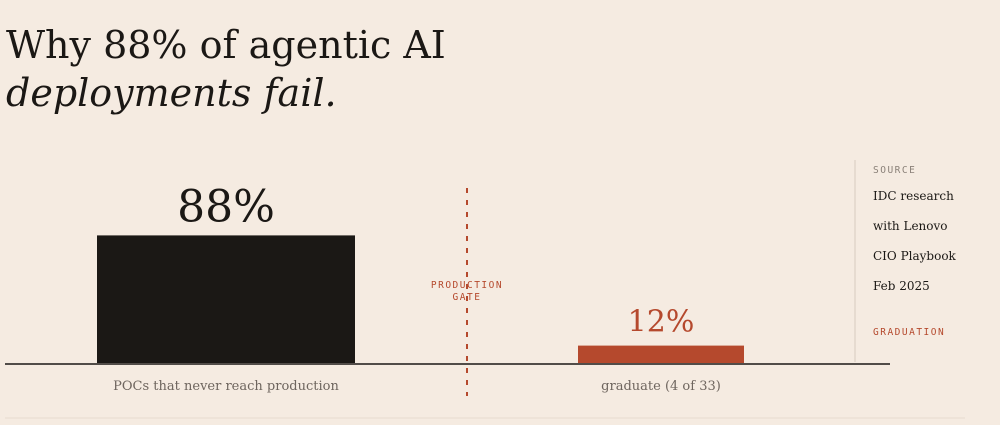 The width and height of the screenshot is (1000, 425). Describe the element at coordinates (467, 297) in the screenshot. I see `gate-label: GATE` at that location.